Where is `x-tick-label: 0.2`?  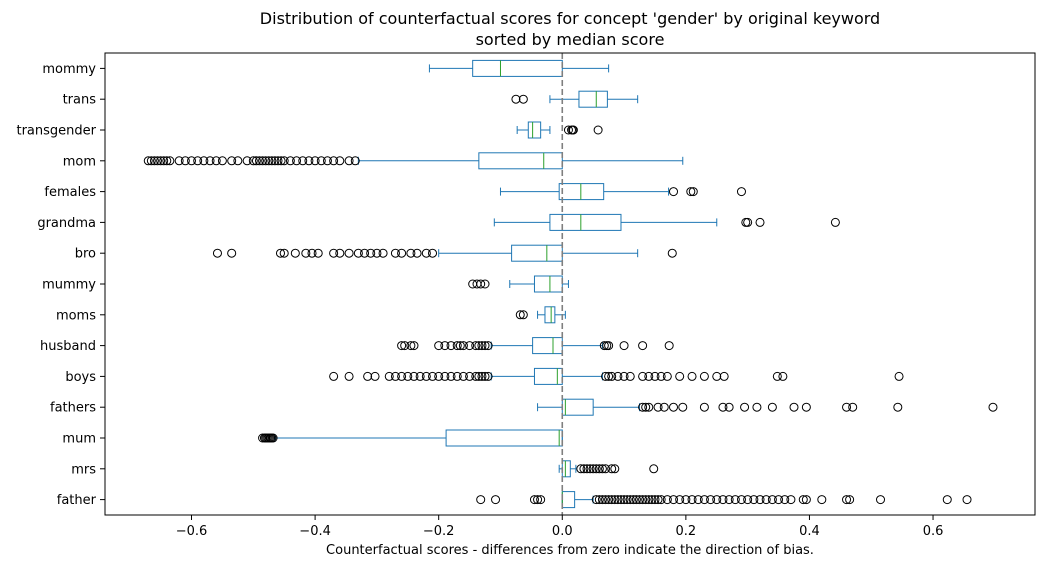
x-tick-label: 0.2 is located at coordinates (686, 531).